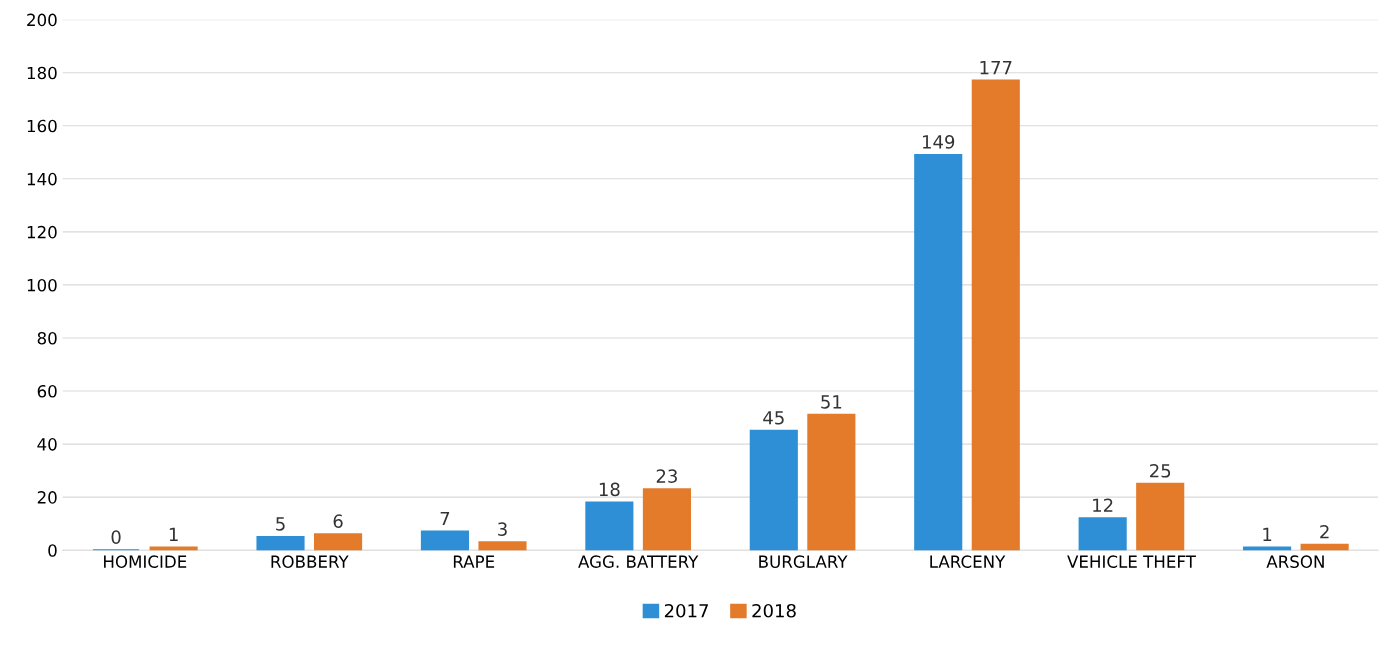 The height and width of the screenshot is (655, 1392). I want to click on data-label: 0, so click(116, 537).